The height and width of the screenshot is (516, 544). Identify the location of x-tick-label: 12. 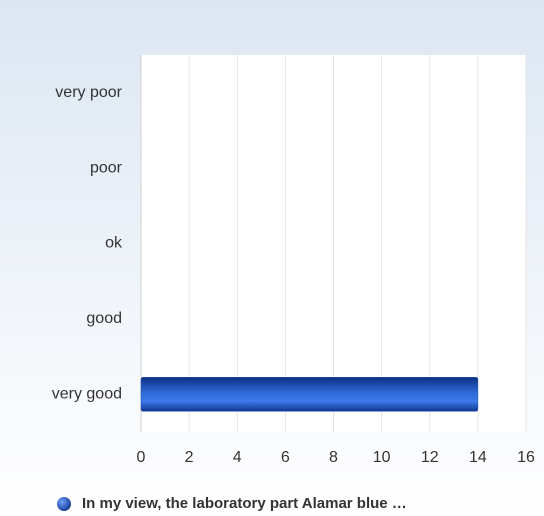
(430, 457).